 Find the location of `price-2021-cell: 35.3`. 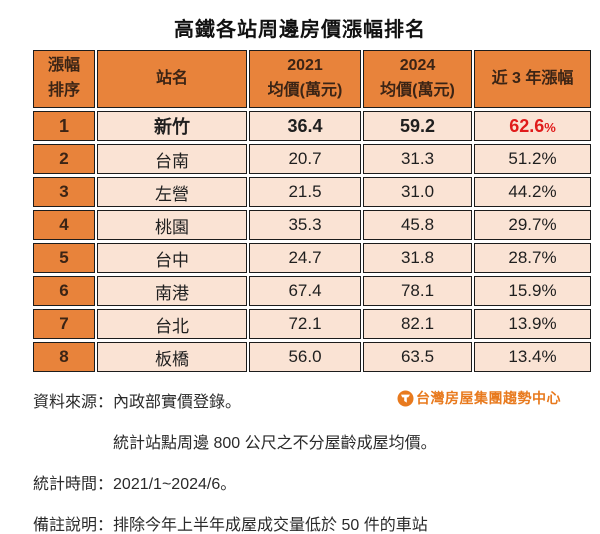

price-2021-cell: 35.3 is located at coordinates (305, 225).